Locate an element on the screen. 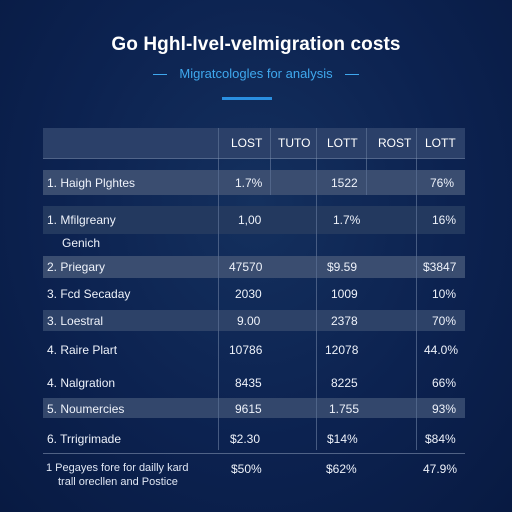 The image size is (512, 512). row-label: 5. Noumercies is located at coordinates (86, 409).